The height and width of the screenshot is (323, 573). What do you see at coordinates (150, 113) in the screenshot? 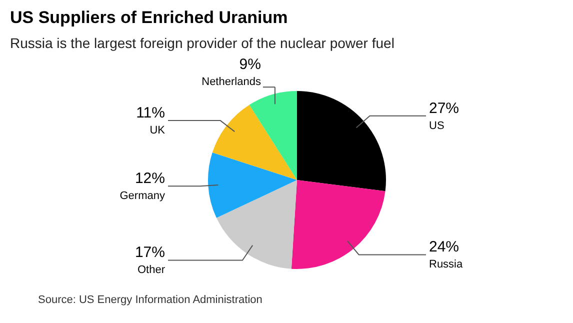
I see `data-label: 11%` at bounding box center [150, 113].